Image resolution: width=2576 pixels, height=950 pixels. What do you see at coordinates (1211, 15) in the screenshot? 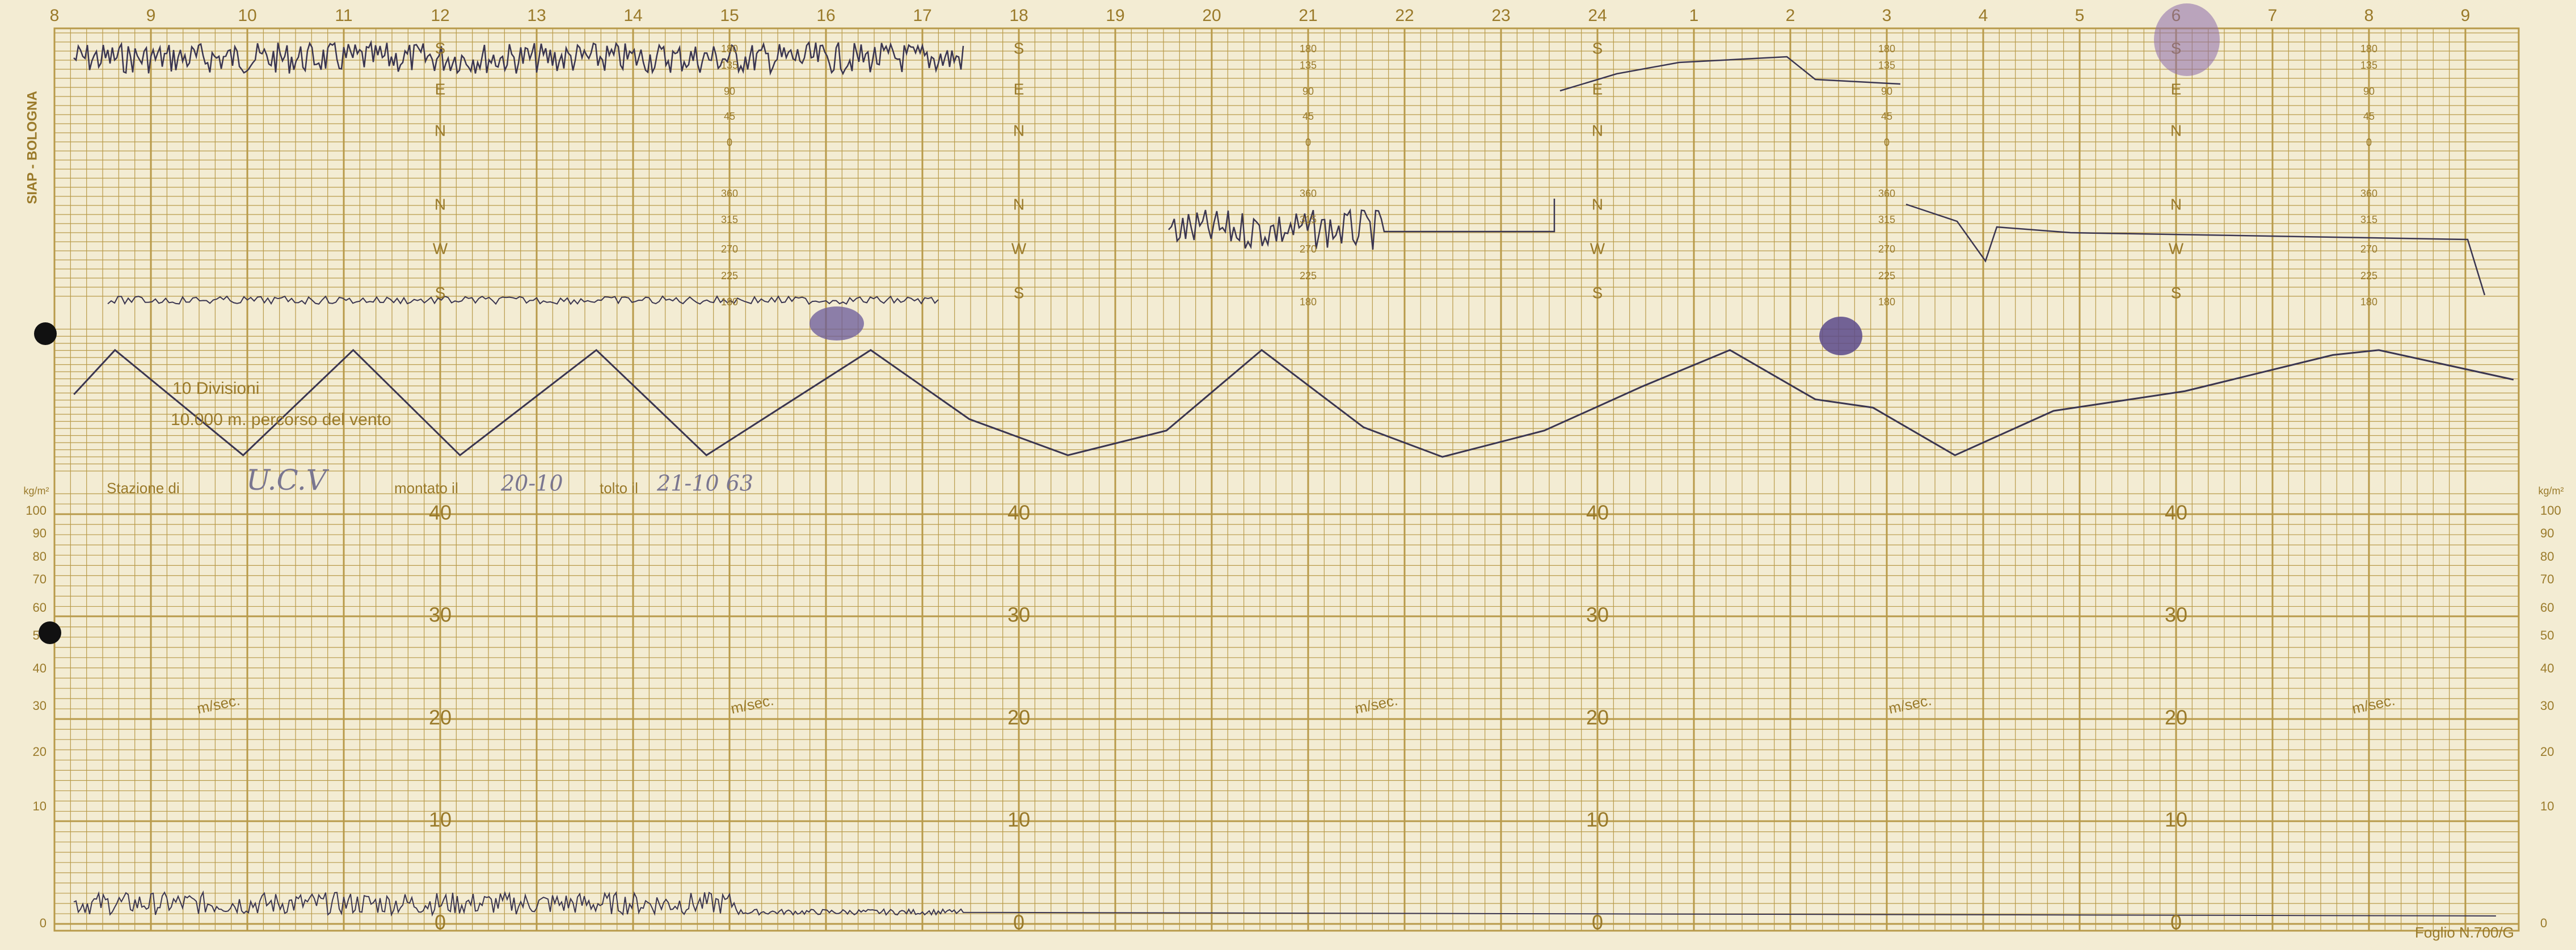
I see `hour-label: 20` at bounding box center [1211, 15].